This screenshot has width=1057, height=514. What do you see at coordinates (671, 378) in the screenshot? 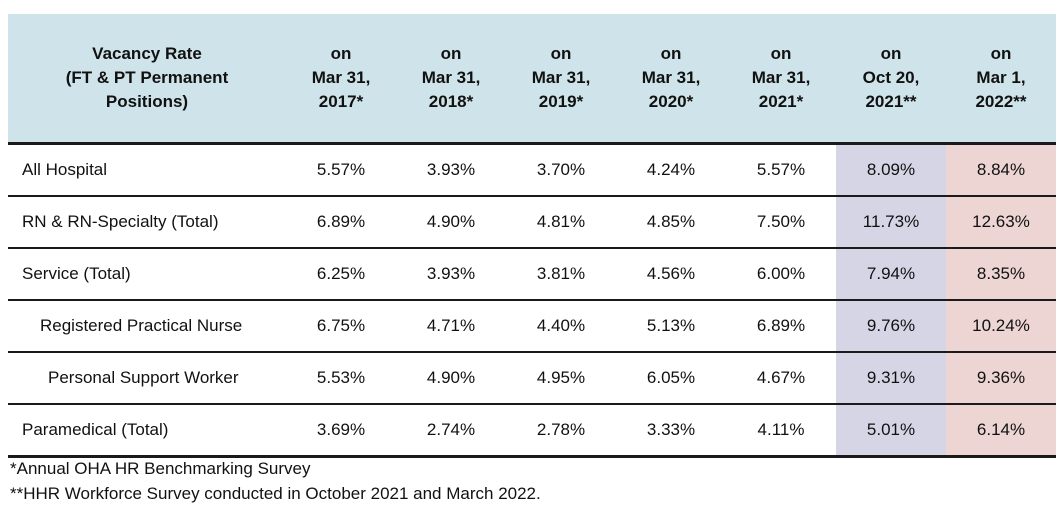
I see `table-cell: 6.05%` at bounding box center [671, 378].